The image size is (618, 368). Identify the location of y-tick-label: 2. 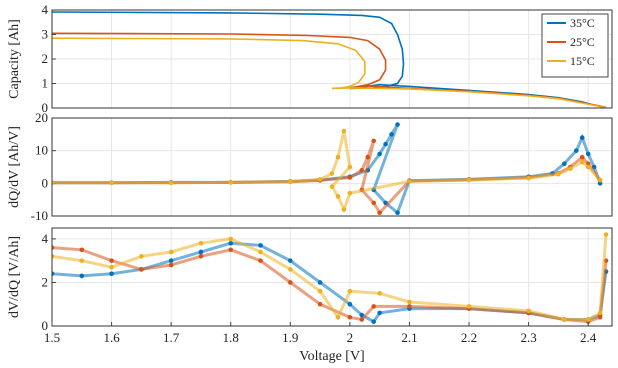
(45, 58).